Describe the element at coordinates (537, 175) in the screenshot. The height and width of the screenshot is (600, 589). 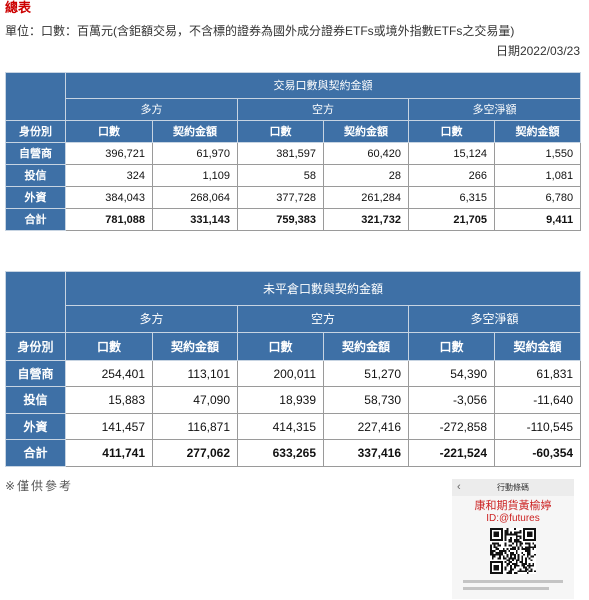
I see `value-cell: 1,081` at that location.